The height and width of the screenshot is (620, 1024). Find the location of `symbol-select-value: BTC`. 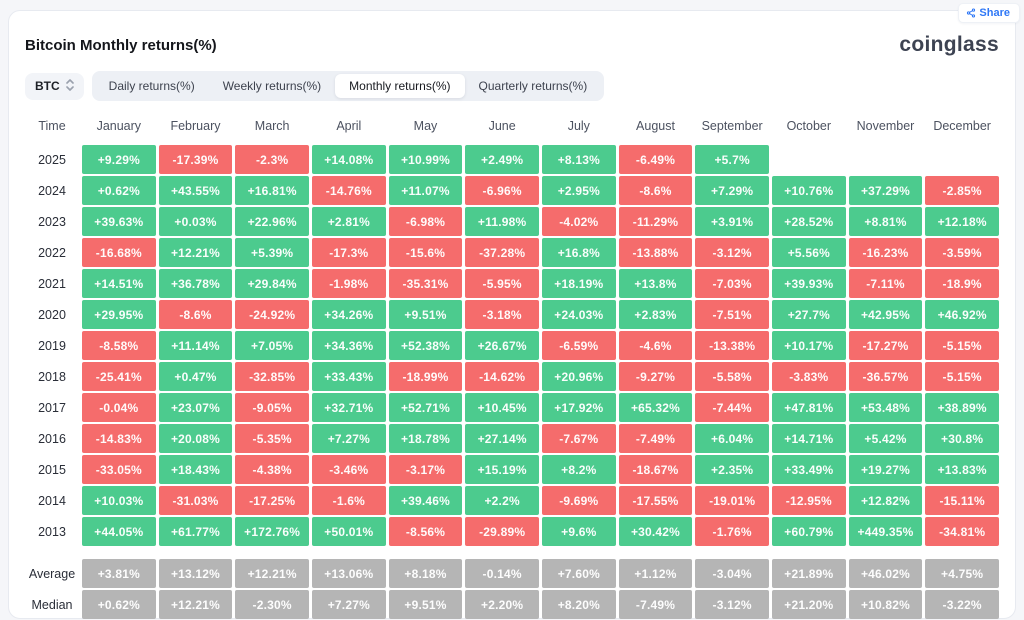

symbol-select-value: BTC is located at coordinates (47, 86).